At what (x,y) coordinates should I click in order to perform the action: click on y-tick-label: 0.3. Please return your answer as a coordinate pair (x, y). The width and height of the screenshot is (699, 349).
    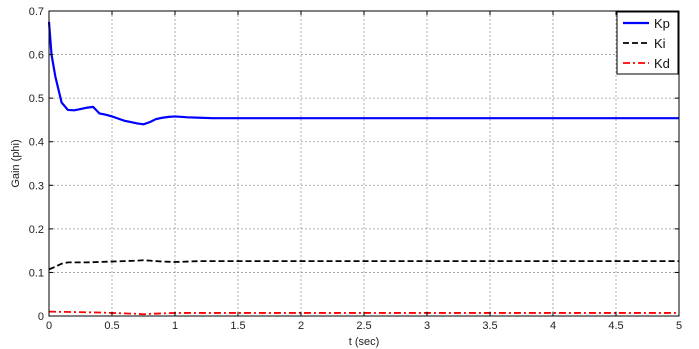
    Looking at the image, I should click on (36, 186).